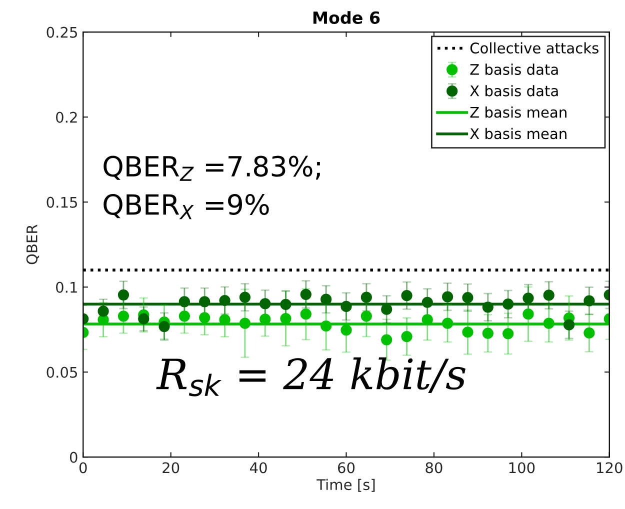  What do you see at coordinates (434, 468) in the screenshot?
I see `x-tick-label: 80` at bounding box center [434, 468].